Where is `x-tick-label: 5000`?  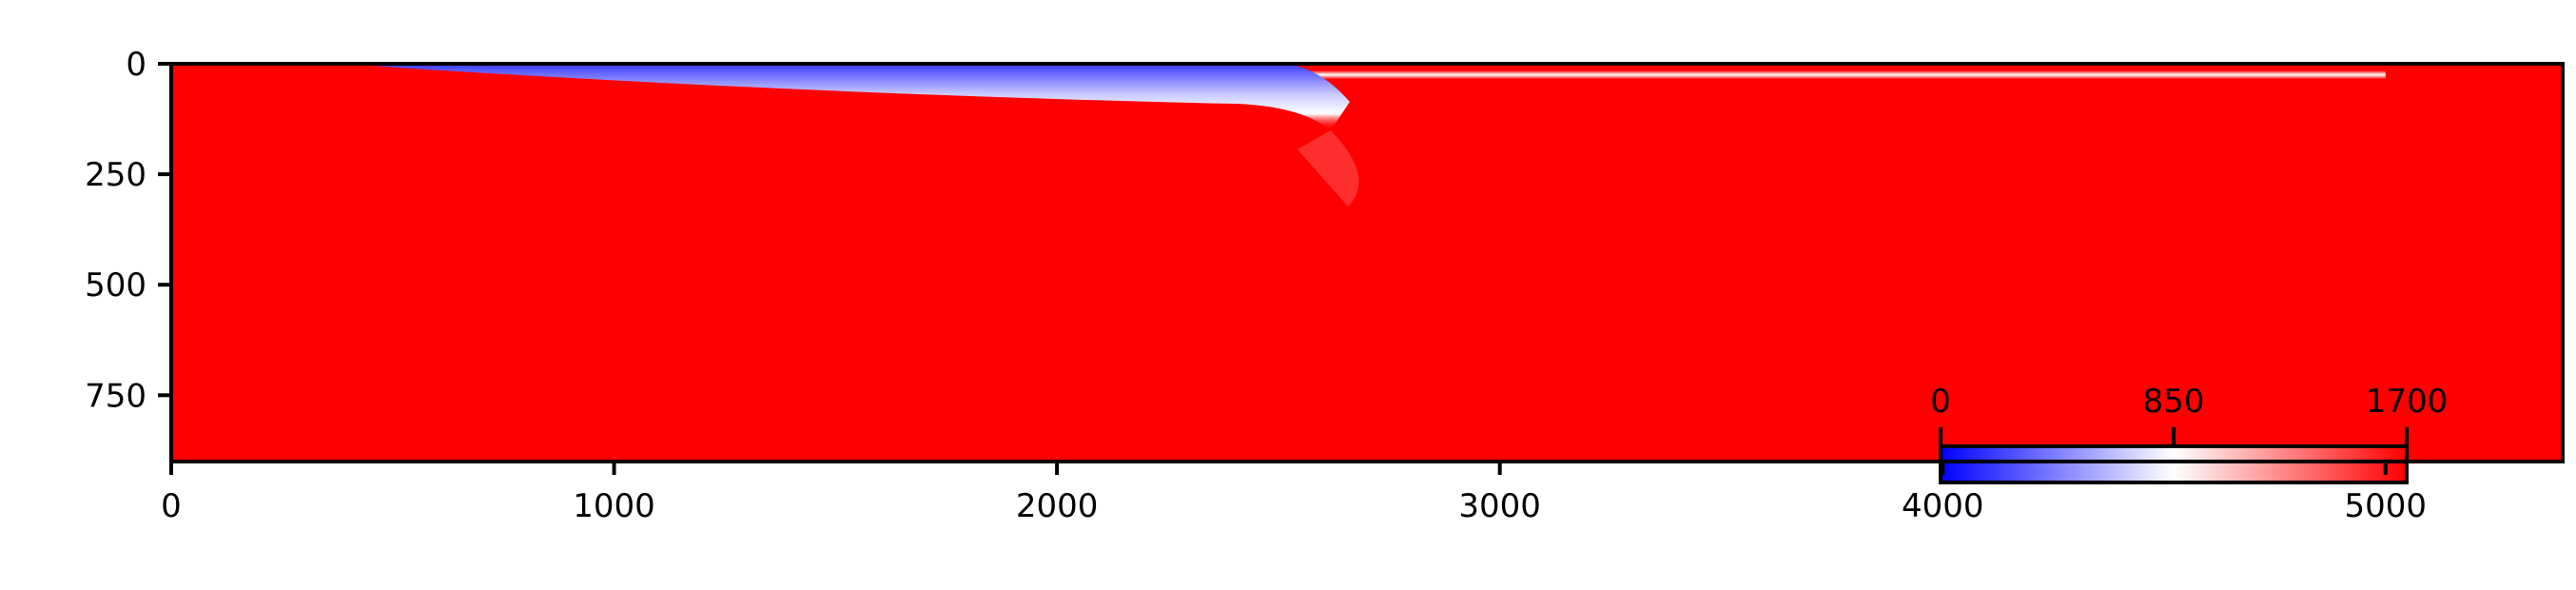
x-tick-label: 5000 is located at coordinates (2386, 506).